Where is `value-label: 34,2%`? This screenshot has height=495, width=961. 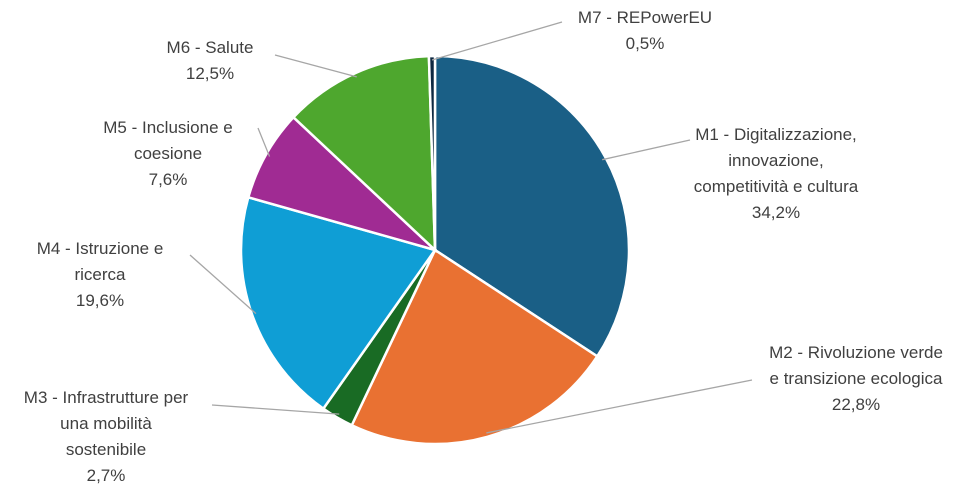
value-label: 34,2% is located at coordinates (776, 212).